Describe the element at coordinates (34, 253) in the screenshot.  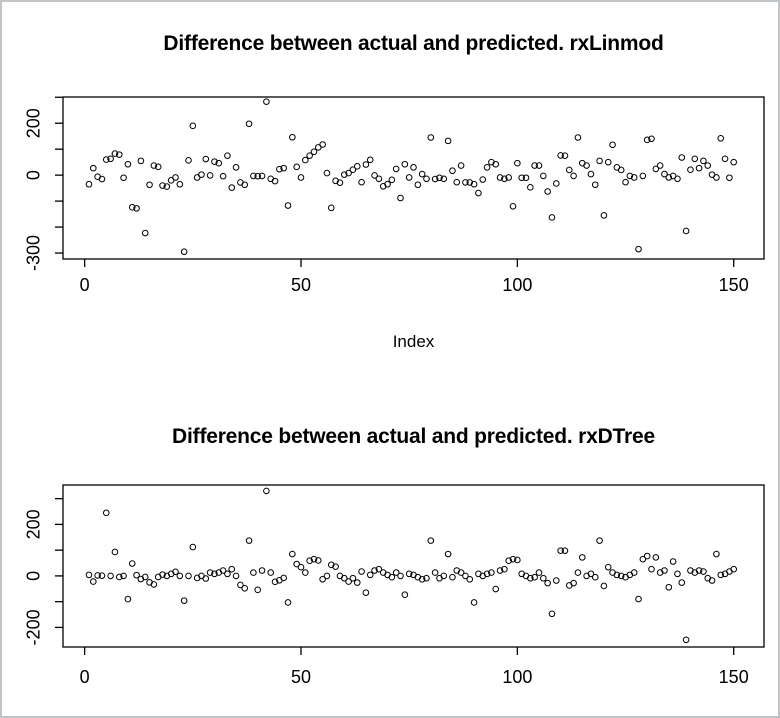
I see `y-tick-label: -300` at that location.